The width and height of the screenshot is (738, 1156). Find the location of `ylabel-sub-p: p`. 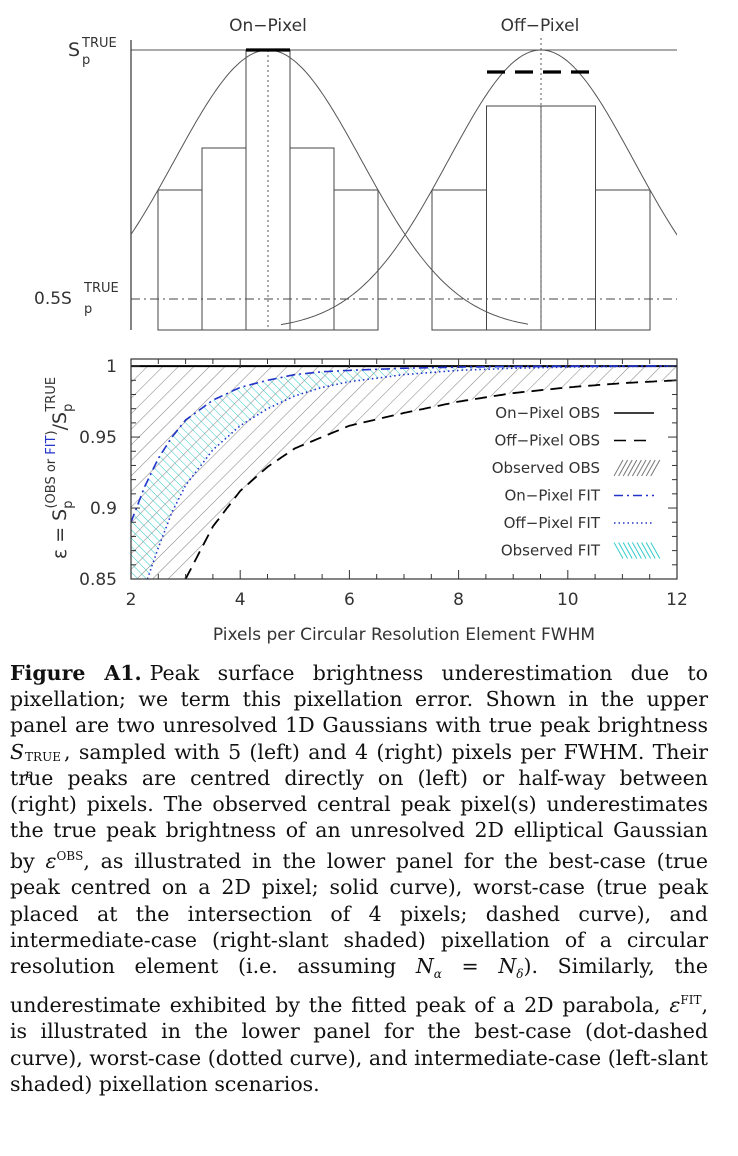

ylabel-sub-p: p is located at coordinates (68, 505).